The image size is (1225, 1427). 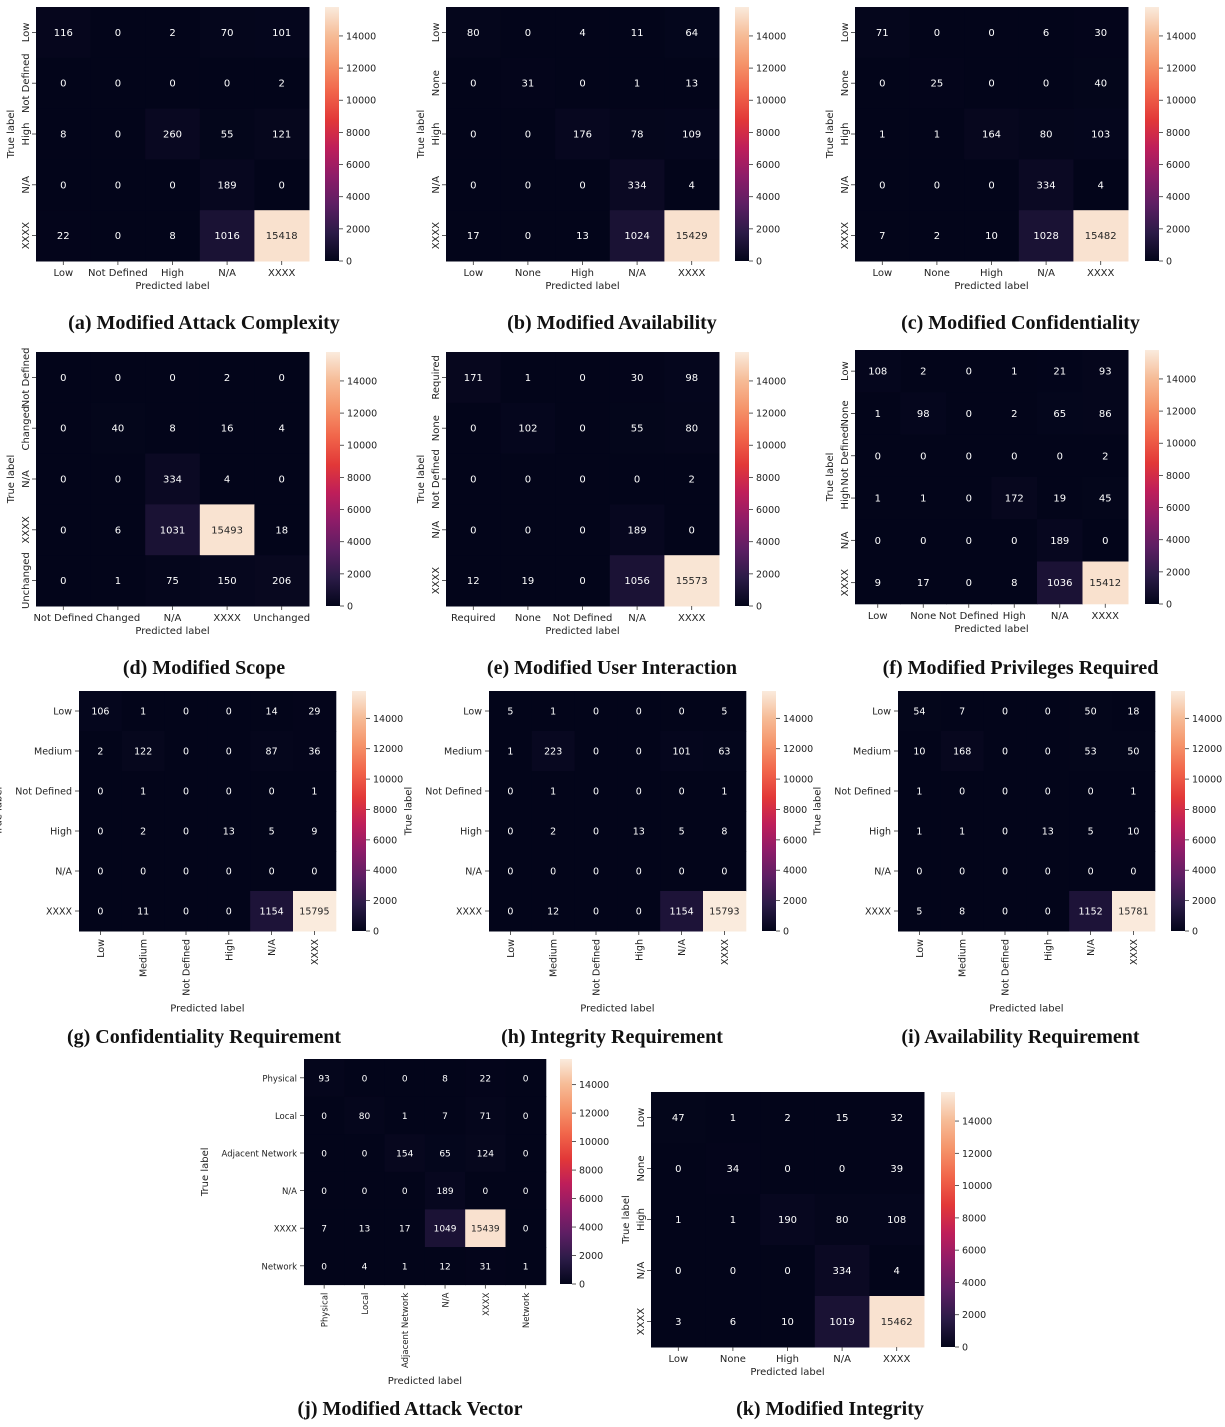 I want to click on y-tick-label: Changed, so click(x=26, y=428).